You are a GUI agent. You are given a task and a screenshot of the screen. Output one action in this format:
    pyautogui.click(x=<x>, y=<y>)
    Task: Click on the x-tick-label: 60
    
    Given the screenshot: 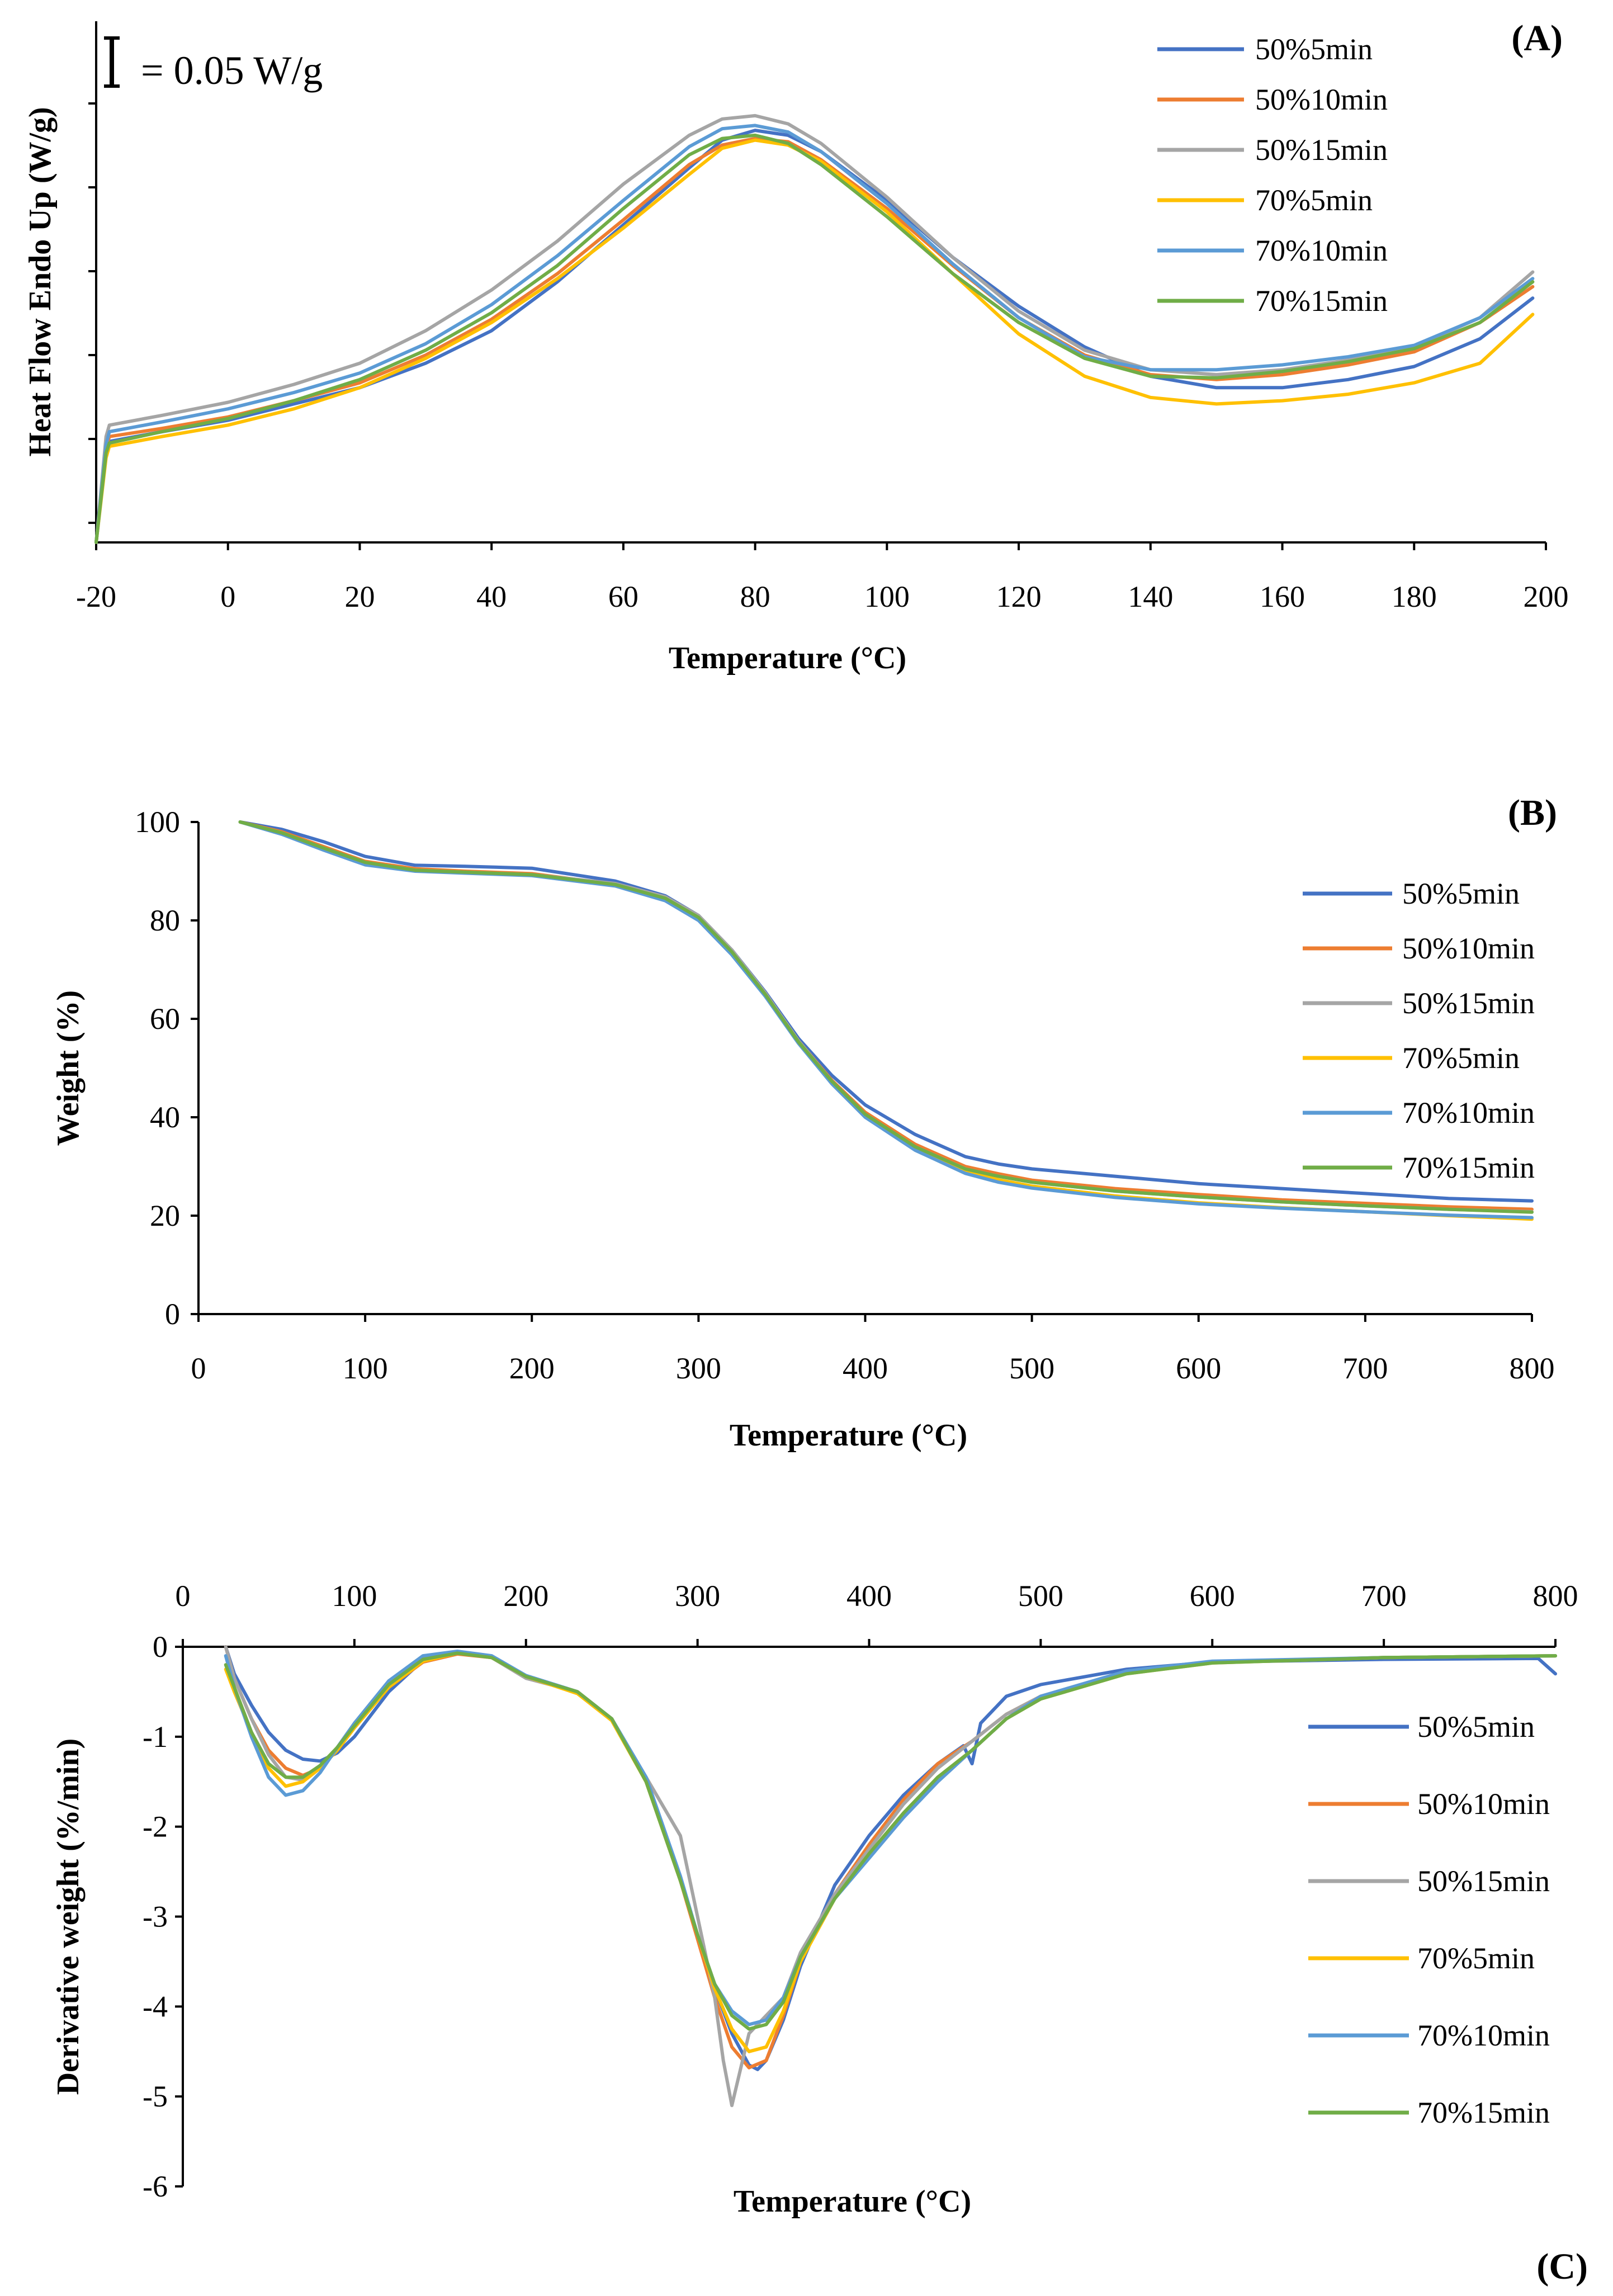 What is the action you would take?
    pyautogui.click(x=623, y=596)
    